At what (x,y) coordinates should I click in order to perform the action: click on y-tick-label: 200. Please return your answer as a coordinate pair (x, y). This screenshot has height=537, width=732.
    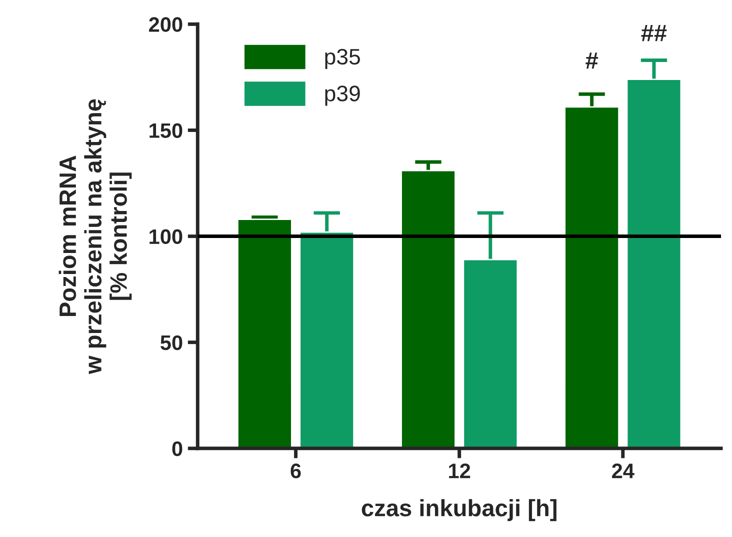
    Looking at the image, I should click on (165, 24).